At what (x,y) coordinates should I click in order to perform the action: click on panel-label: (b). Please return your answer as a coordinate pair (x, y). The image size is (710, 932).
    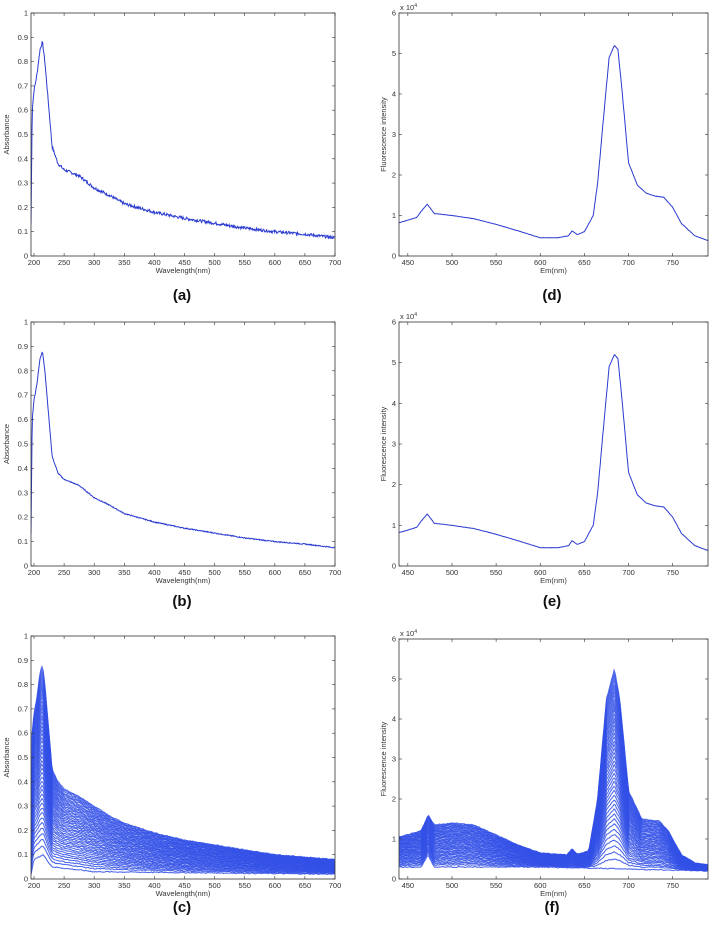
    Looking at the image, I should click on (181, 601).